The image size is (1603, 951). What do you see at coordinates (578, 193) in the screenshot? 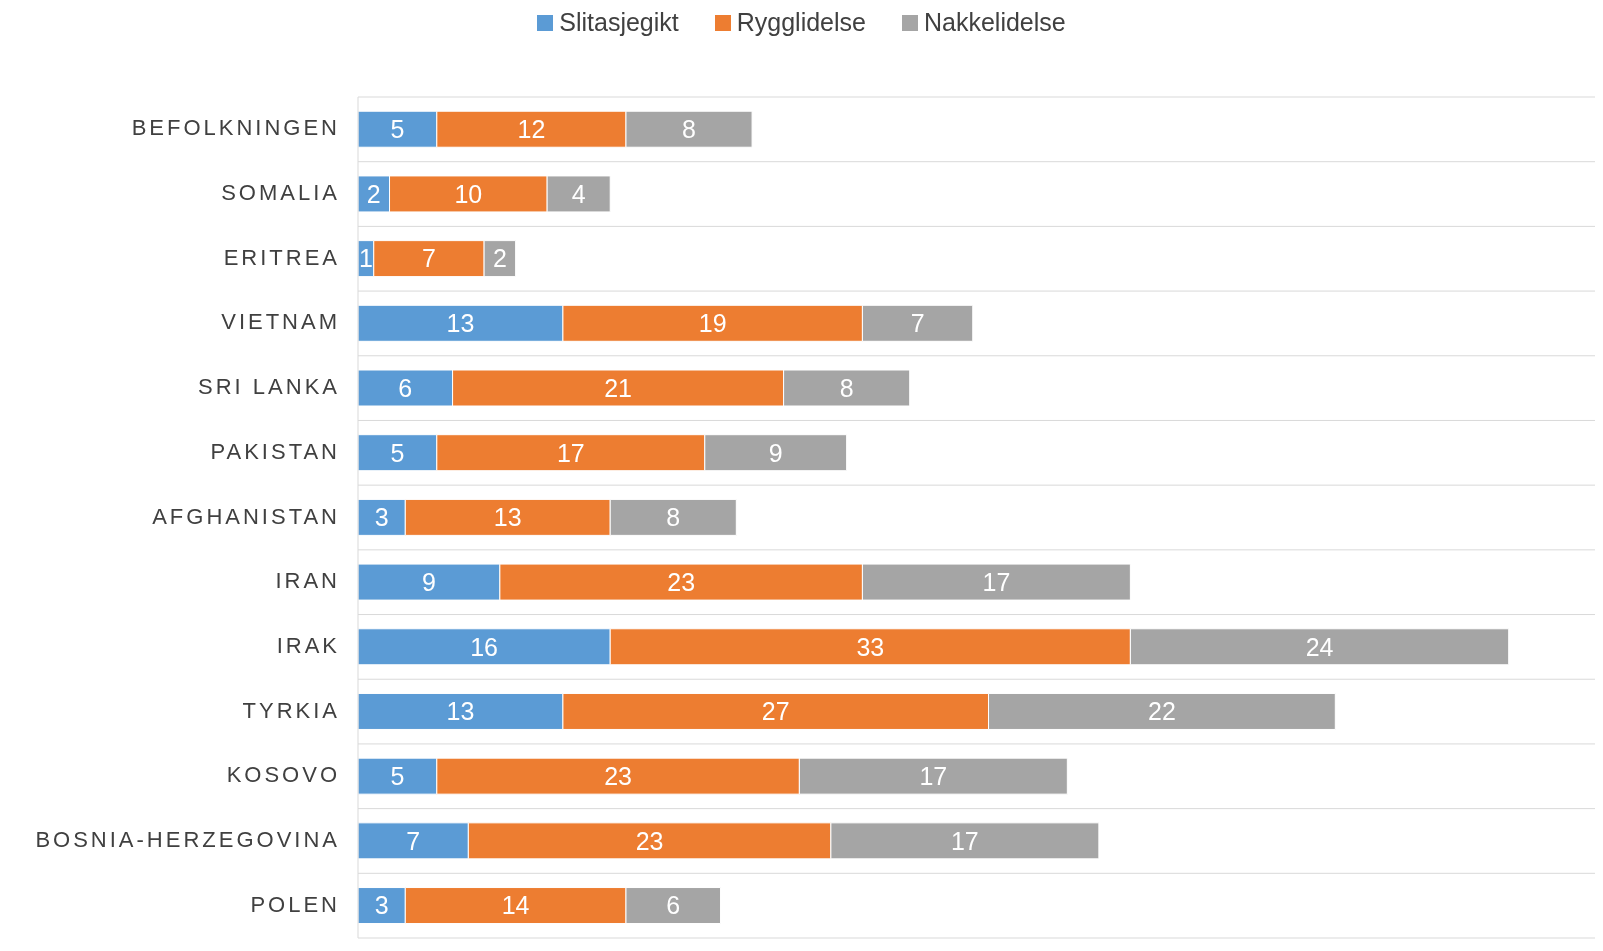
I see `data-label: 4` at bounding box center [578, 193].